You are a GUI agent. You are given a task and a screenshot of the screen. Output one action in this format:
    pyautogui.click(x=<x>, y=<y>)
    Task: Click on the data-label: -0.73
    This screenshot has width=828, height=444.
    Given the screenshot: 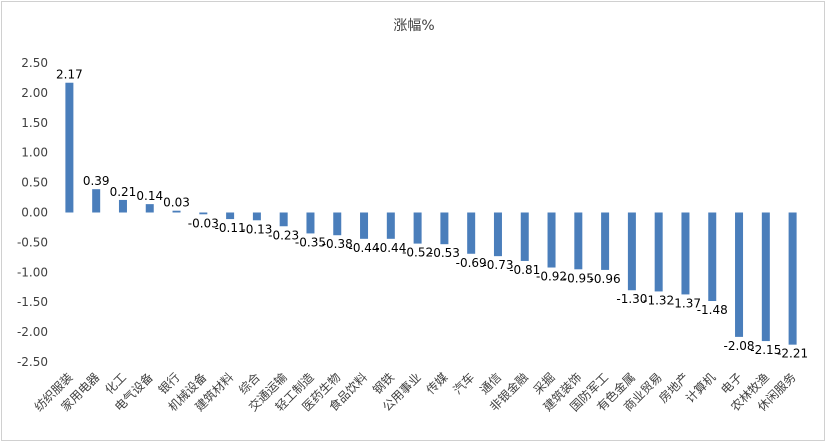 What is the action you would take?
    pyautogui.click(x=497, y=265)
    